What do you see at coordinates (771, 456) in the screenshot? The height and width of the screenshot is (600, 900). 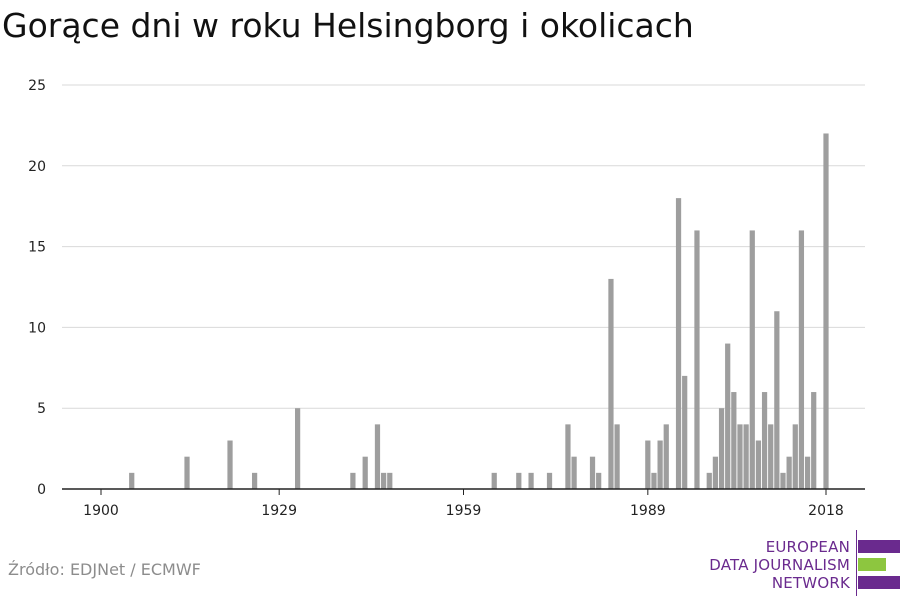 I see `bar-2009` at bounding box center [771, 456].